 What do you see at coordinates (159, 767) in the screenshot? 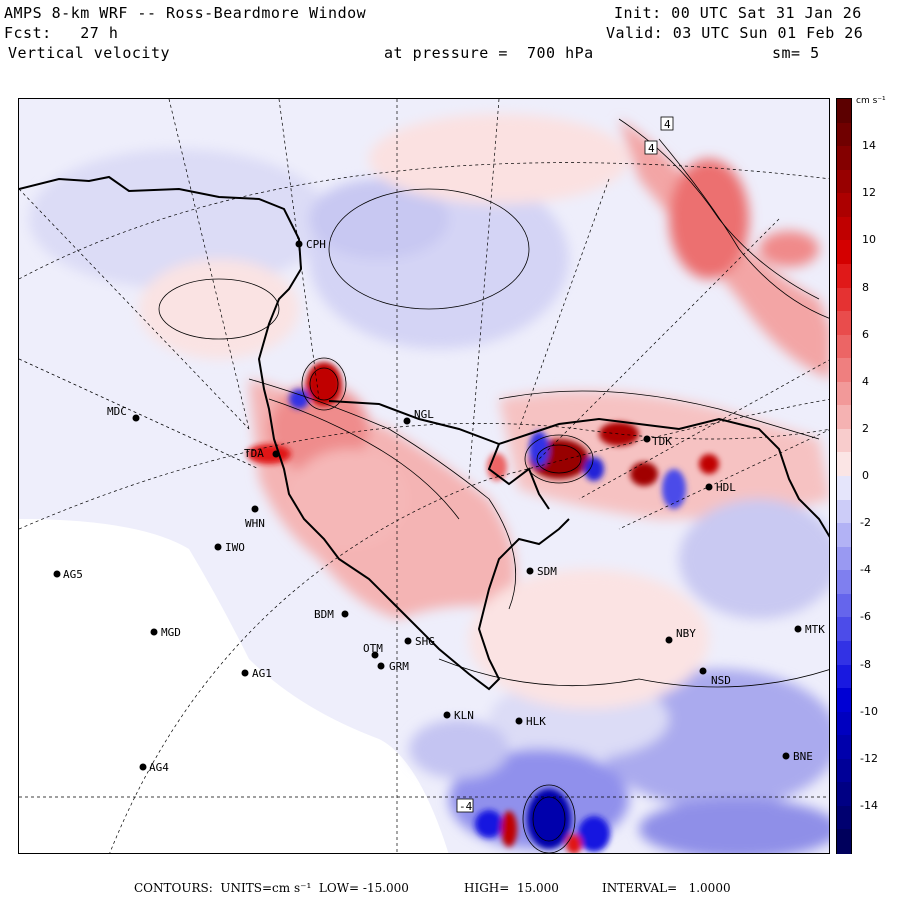
I see `svg-text: AG4` at bounding box center [159, 767].